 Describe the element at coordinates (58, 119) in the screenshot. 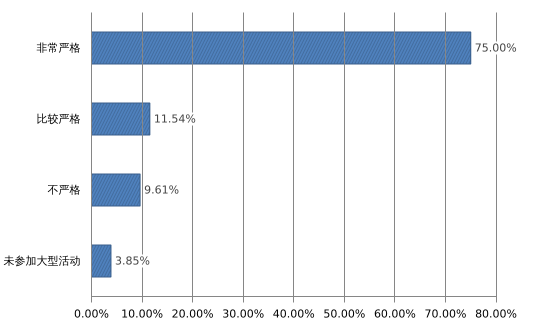

I see `y-tick-label: 比较严格` at that location.